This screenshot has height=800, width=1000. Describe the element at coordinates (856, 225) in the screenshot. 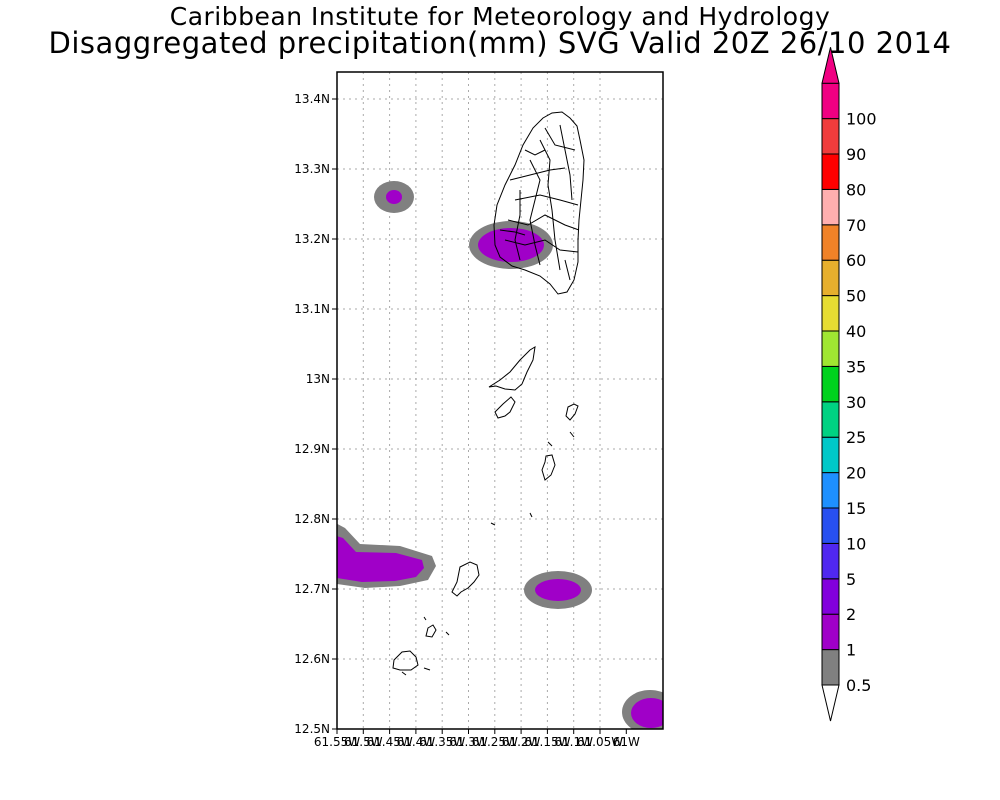

I see `colorbar-label: 70` at that location.